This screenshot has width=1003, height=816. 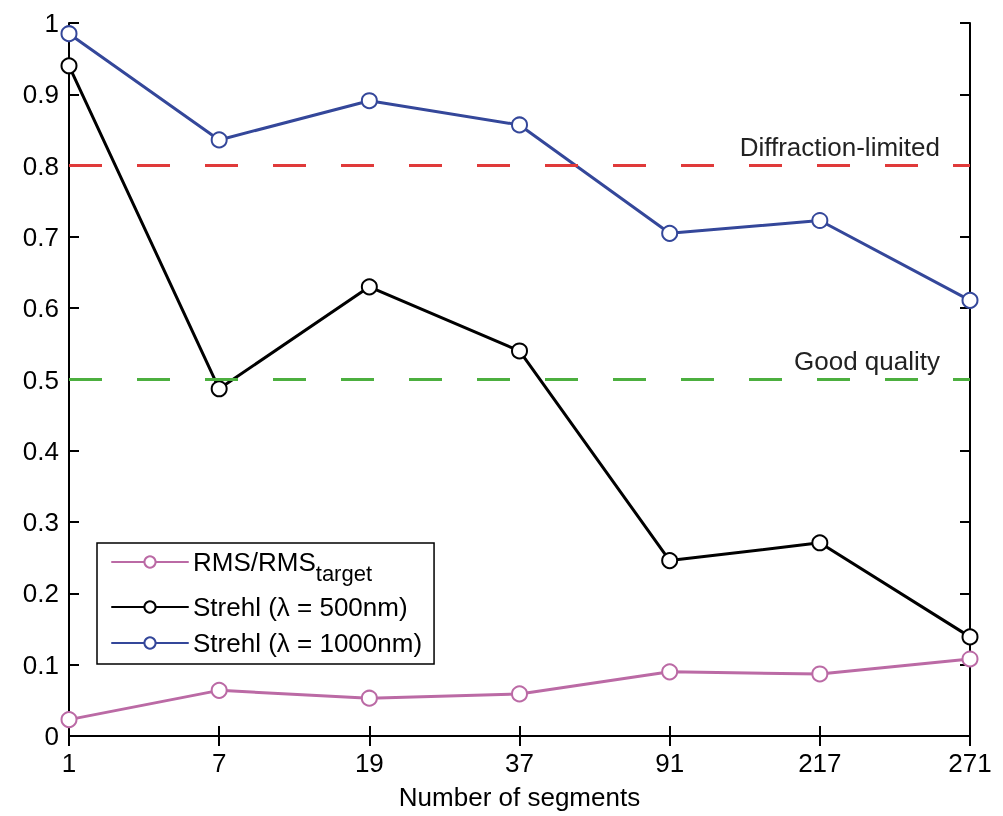 I want to click on y-tick-label: 0.5, so click(x=40, y=379).